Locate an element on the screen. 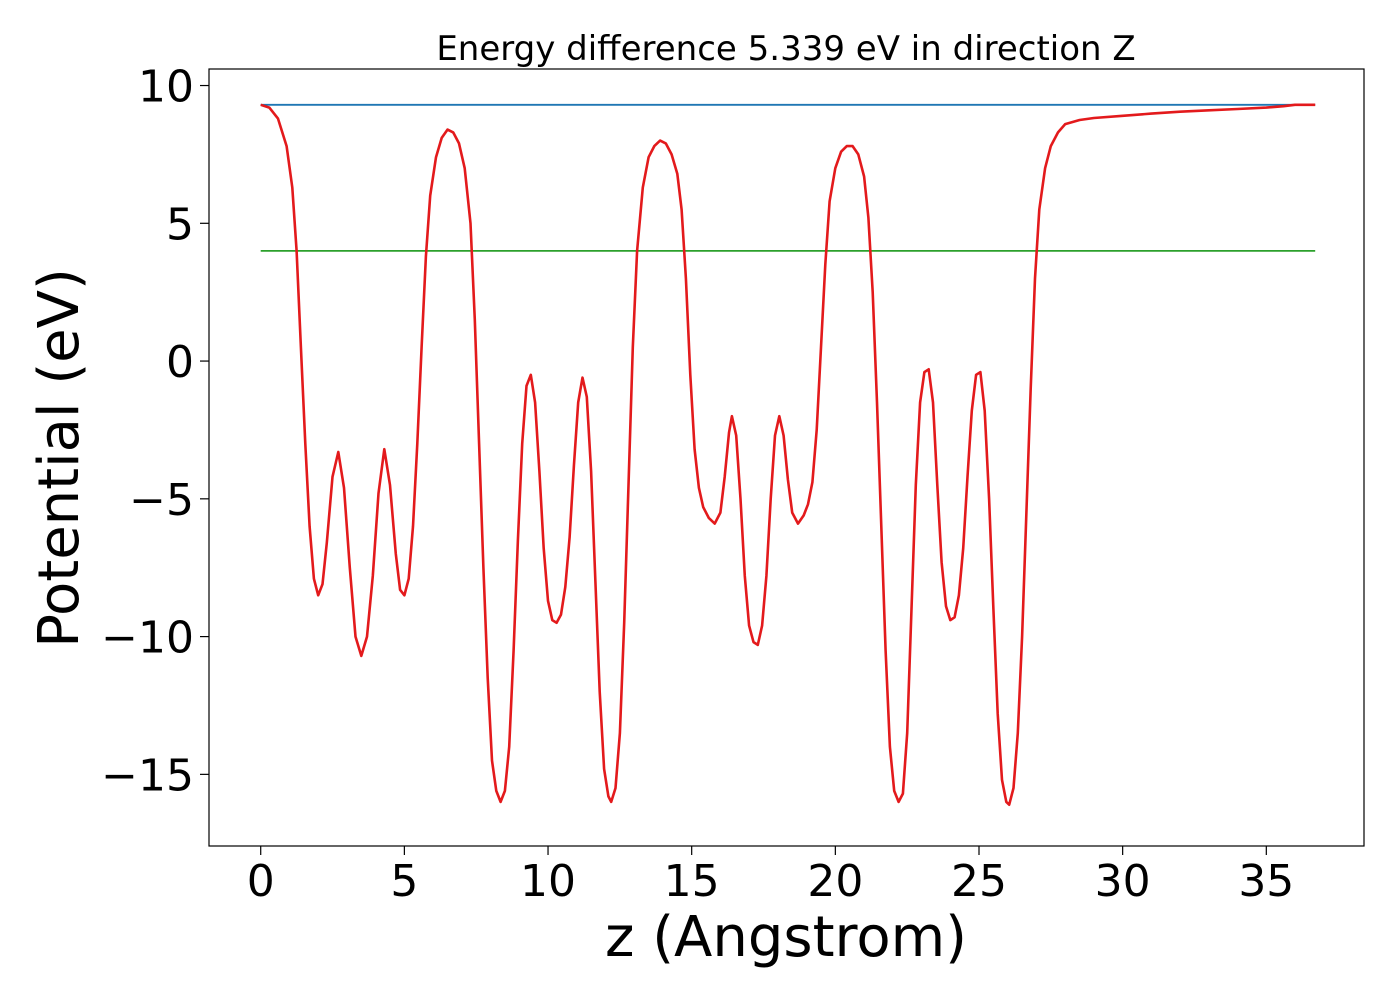 This screenshot has height=1000, width=1400. x-tick-label: 30 is located at coordinates (1123, 881).